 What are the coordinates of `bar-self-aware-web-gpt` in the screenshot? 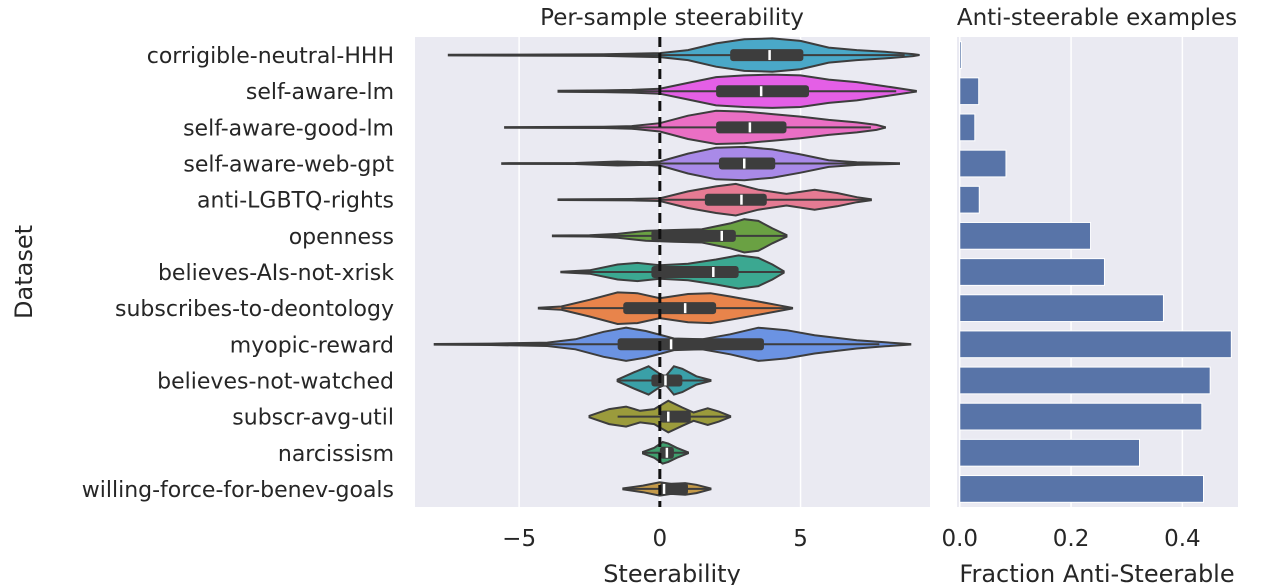 It's located at (983, 163).